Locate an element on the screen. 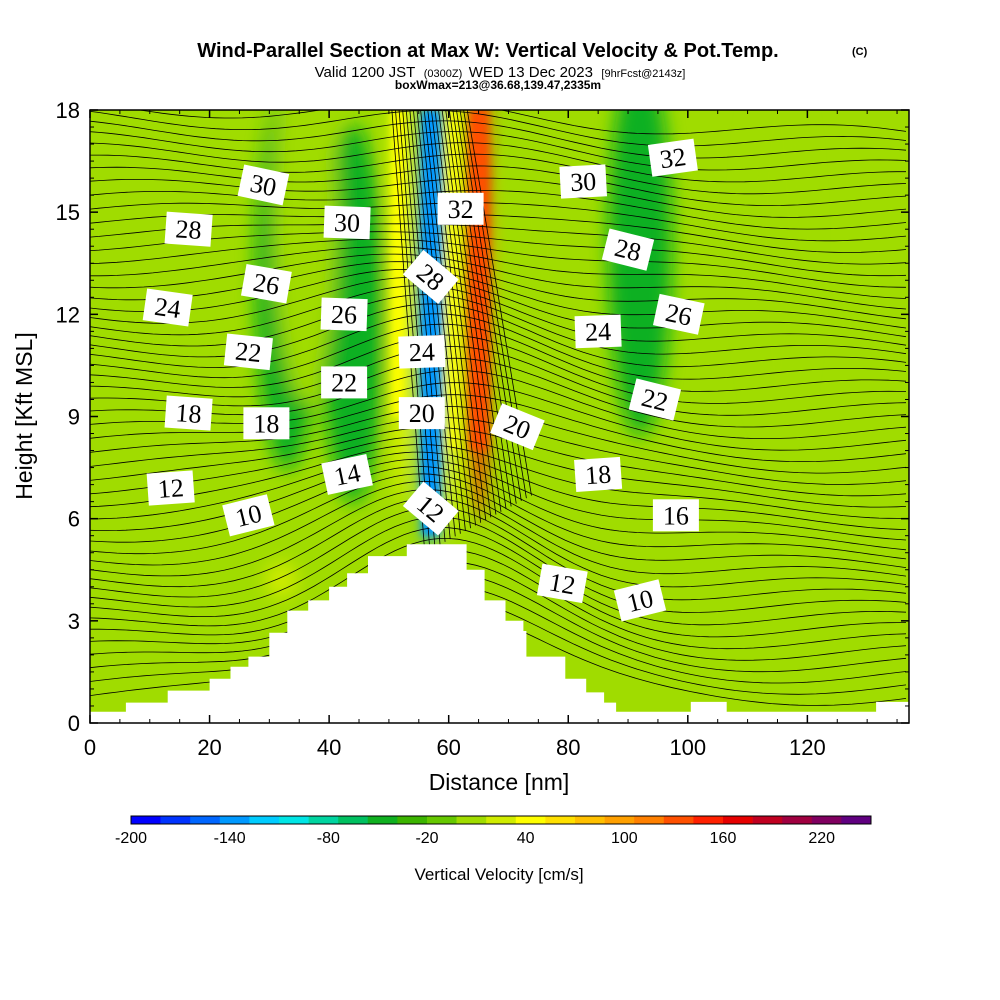 This screenshot has height=1000, width=1000. theta-label-3: 30 is located at coordinates (583, 181).